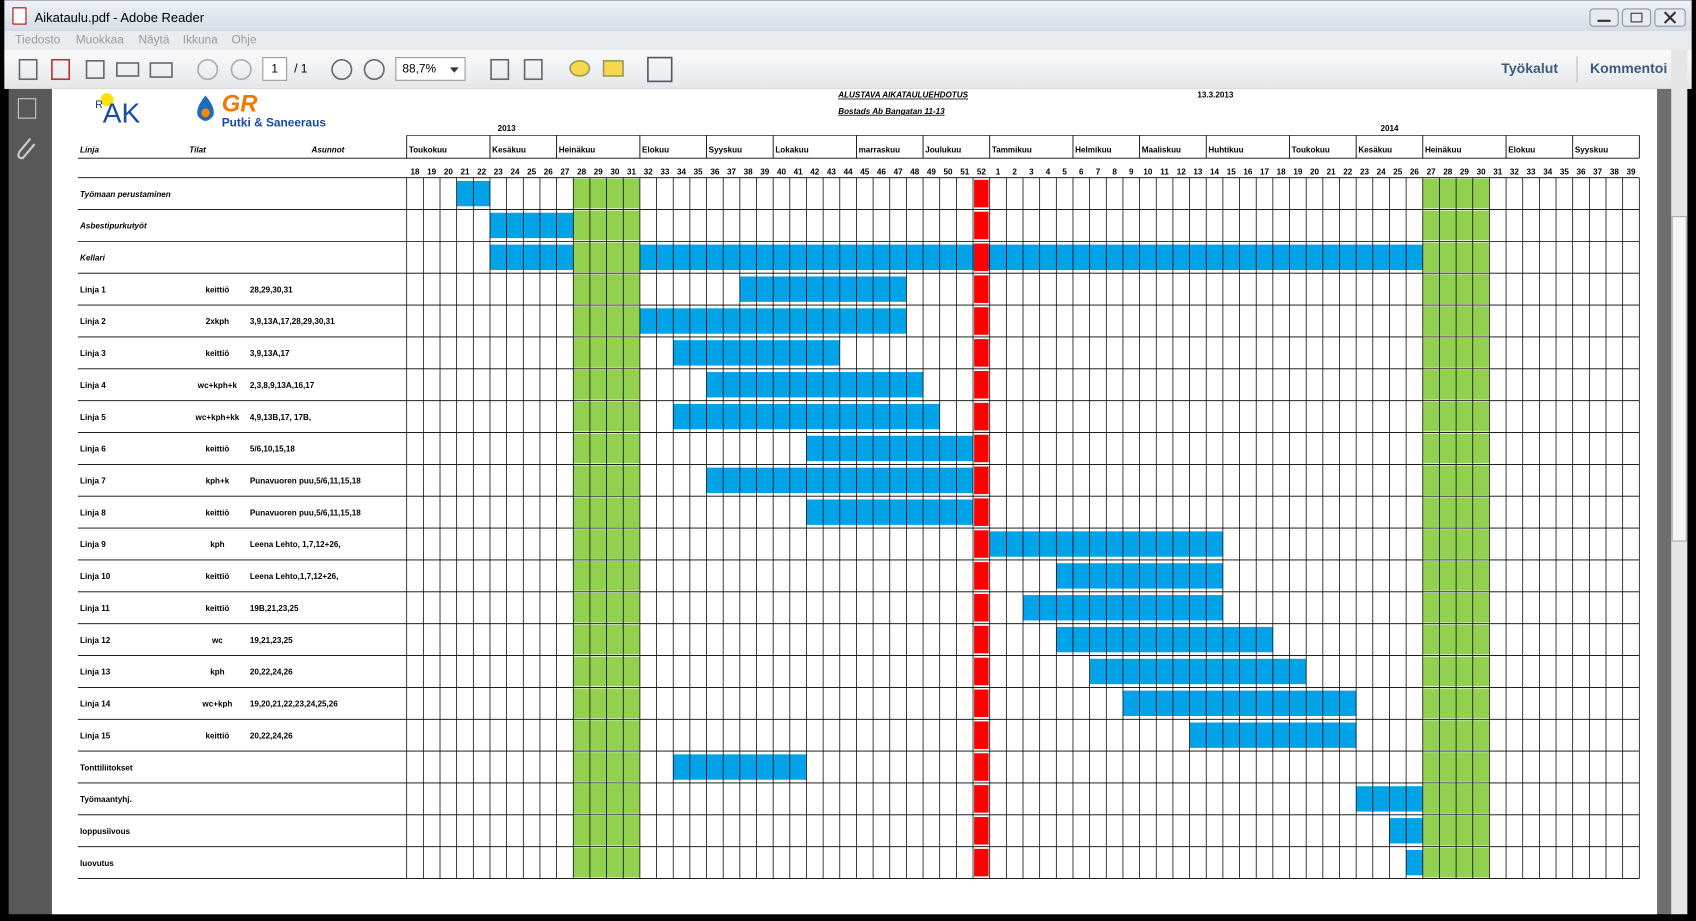 The image size is (1696, 921). Describe the element at coordinates (782, 171) in the screenshot. I see `week-number: 40` at that location.